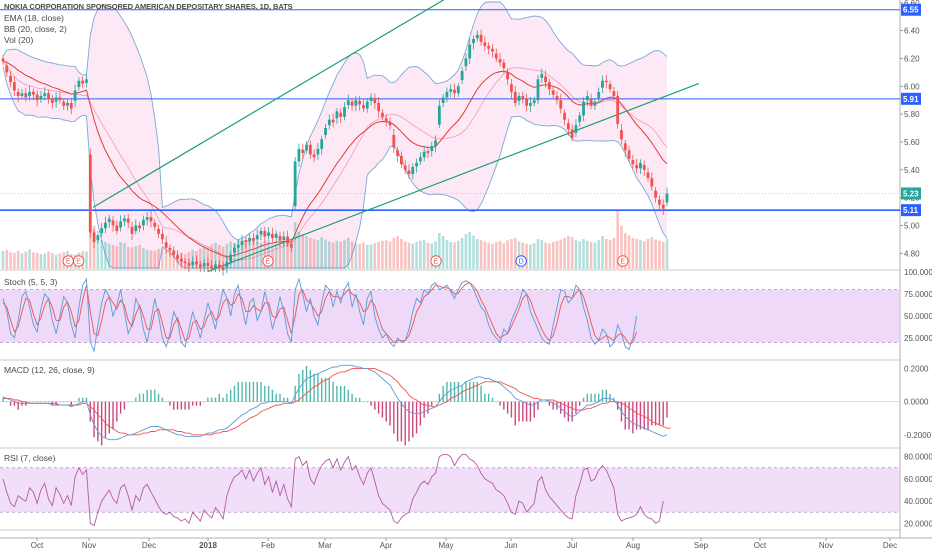  I want to click on price-tick-label: 5.00, so click(912, 225).